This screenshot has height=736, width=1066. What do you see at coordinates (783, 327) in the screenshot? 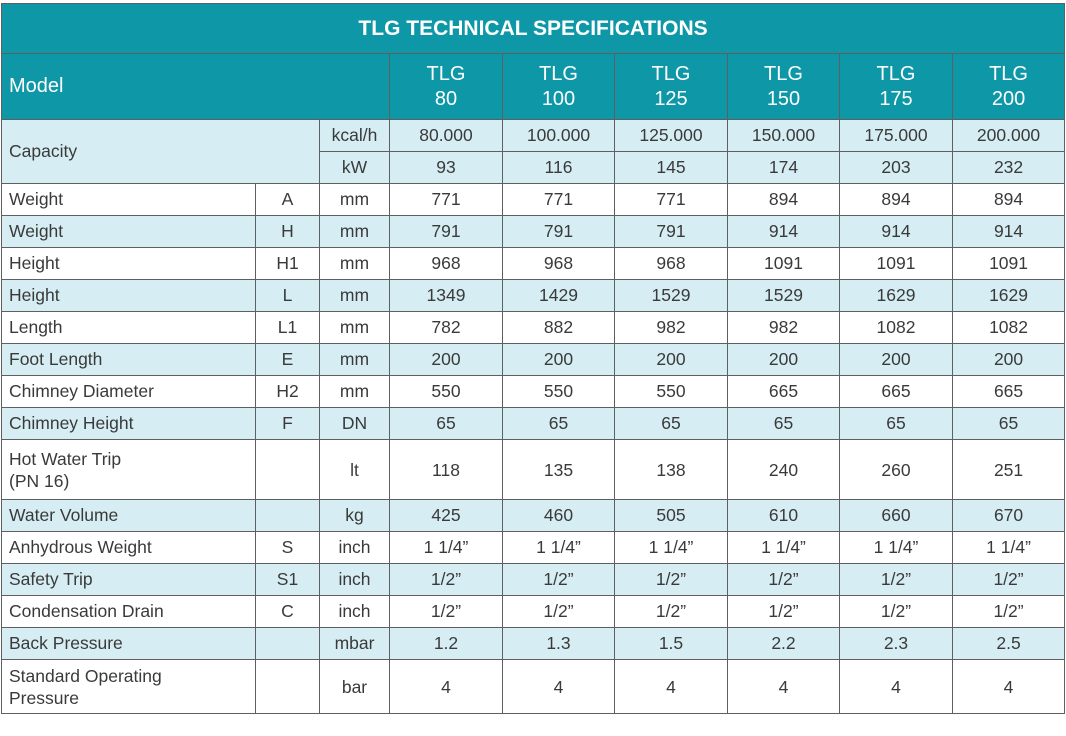
I see `row-value: 982` at bounding box center [783, 327].